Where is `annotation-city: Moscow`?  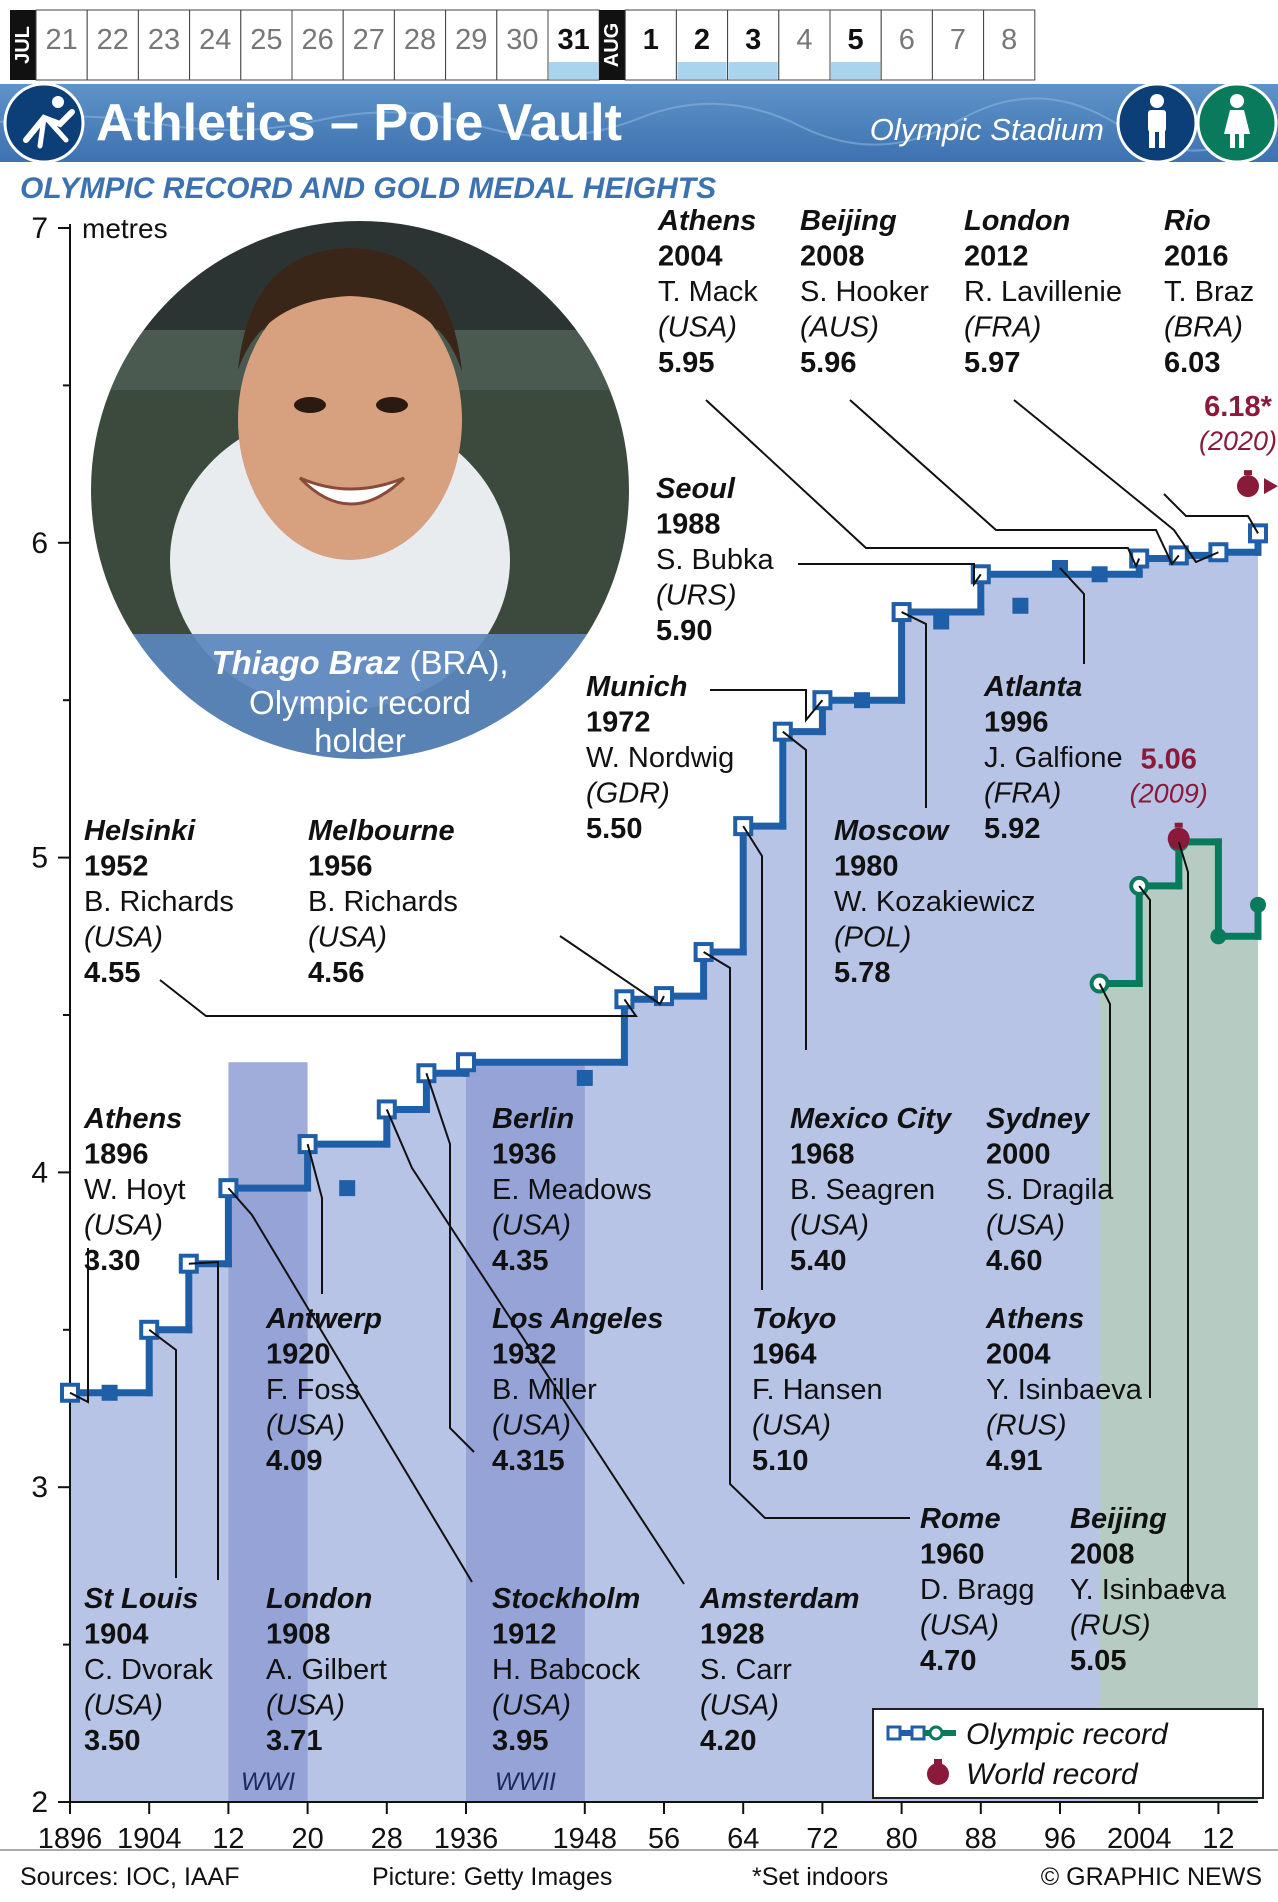
annotation-city: Moscow is located at coordinates (892, 831).